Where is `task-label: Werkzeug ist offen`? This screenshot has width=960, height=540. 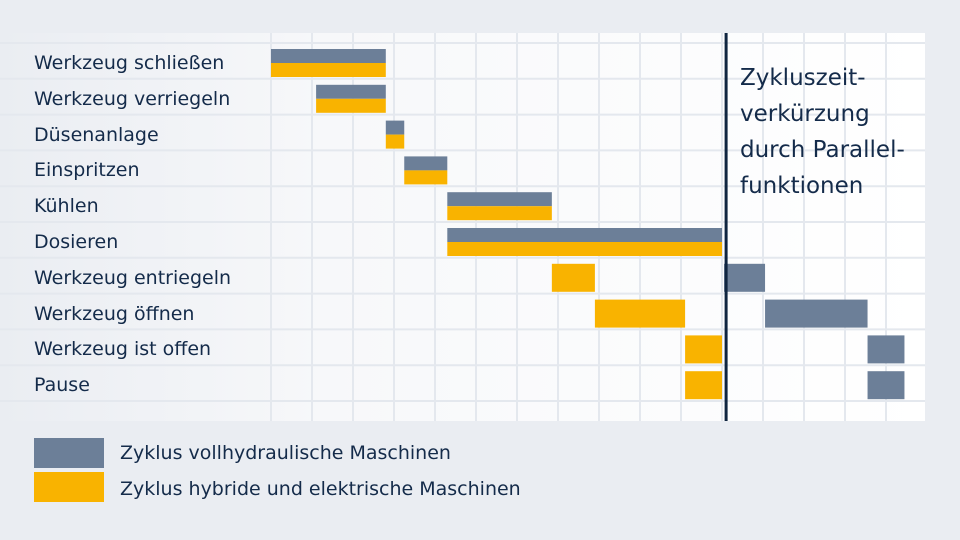
task-label: Werkzeug ist offen is located at coordinates (123, 349).